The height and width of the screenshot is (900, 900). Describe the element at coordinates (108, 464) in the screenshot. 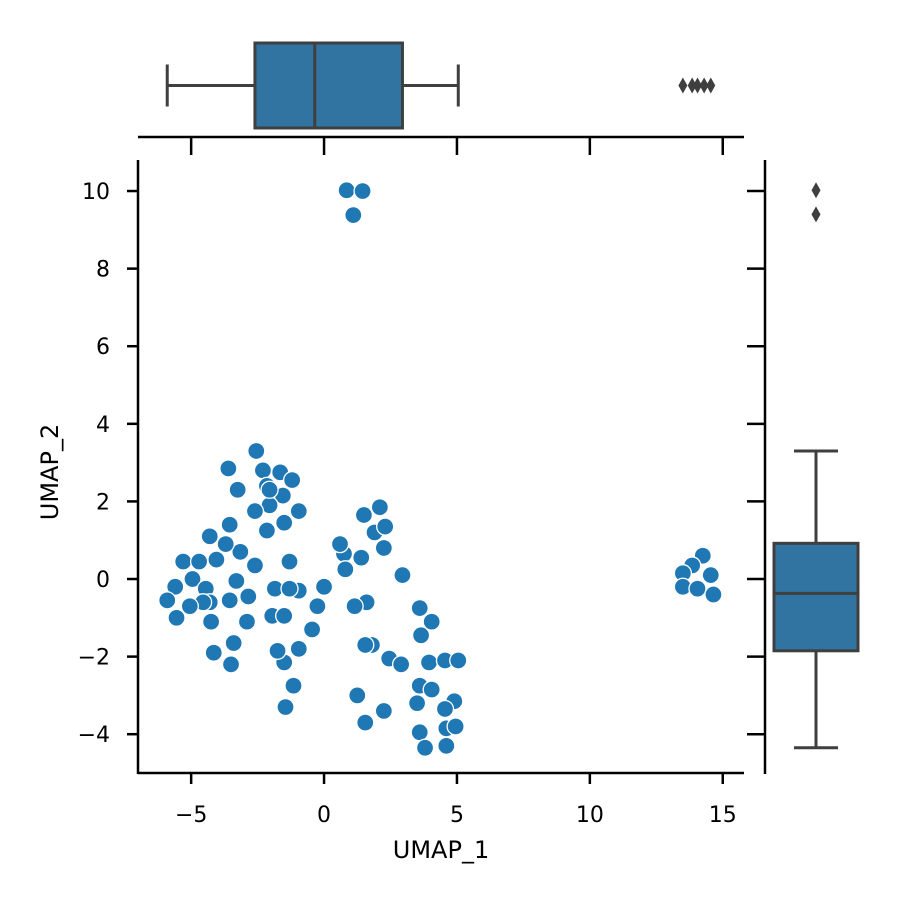

I see `y-ticks: −4 −2 0 2 4 6 8 10` at that location.